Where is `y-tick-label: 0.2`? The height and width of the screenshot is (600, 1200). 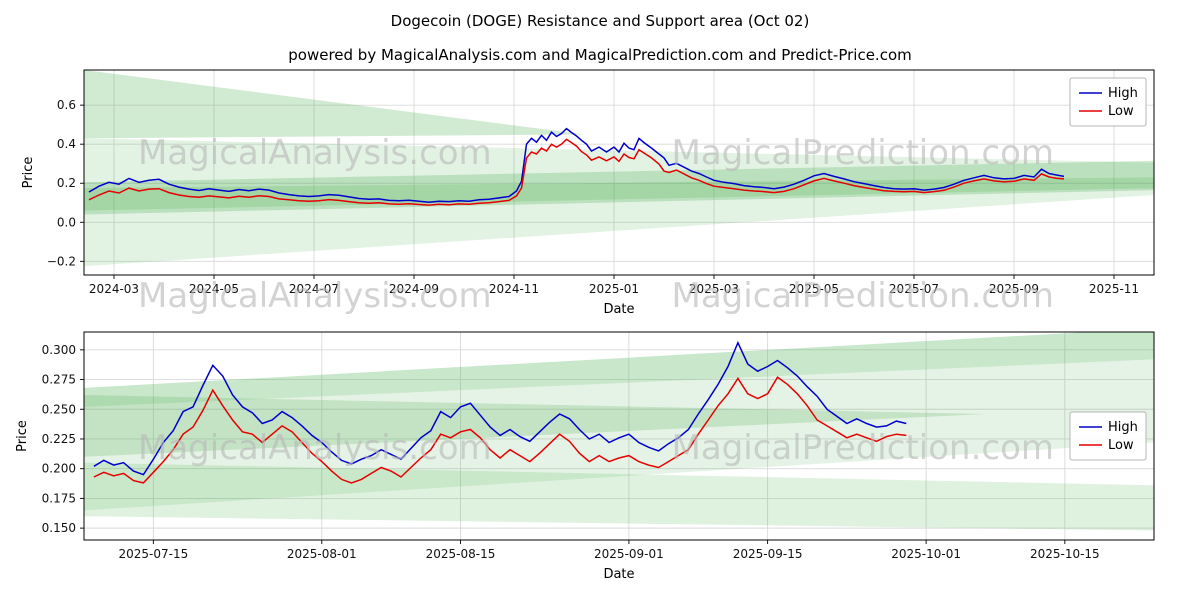
y-tick-label: 0.2 is located at coordinates (66, 183).